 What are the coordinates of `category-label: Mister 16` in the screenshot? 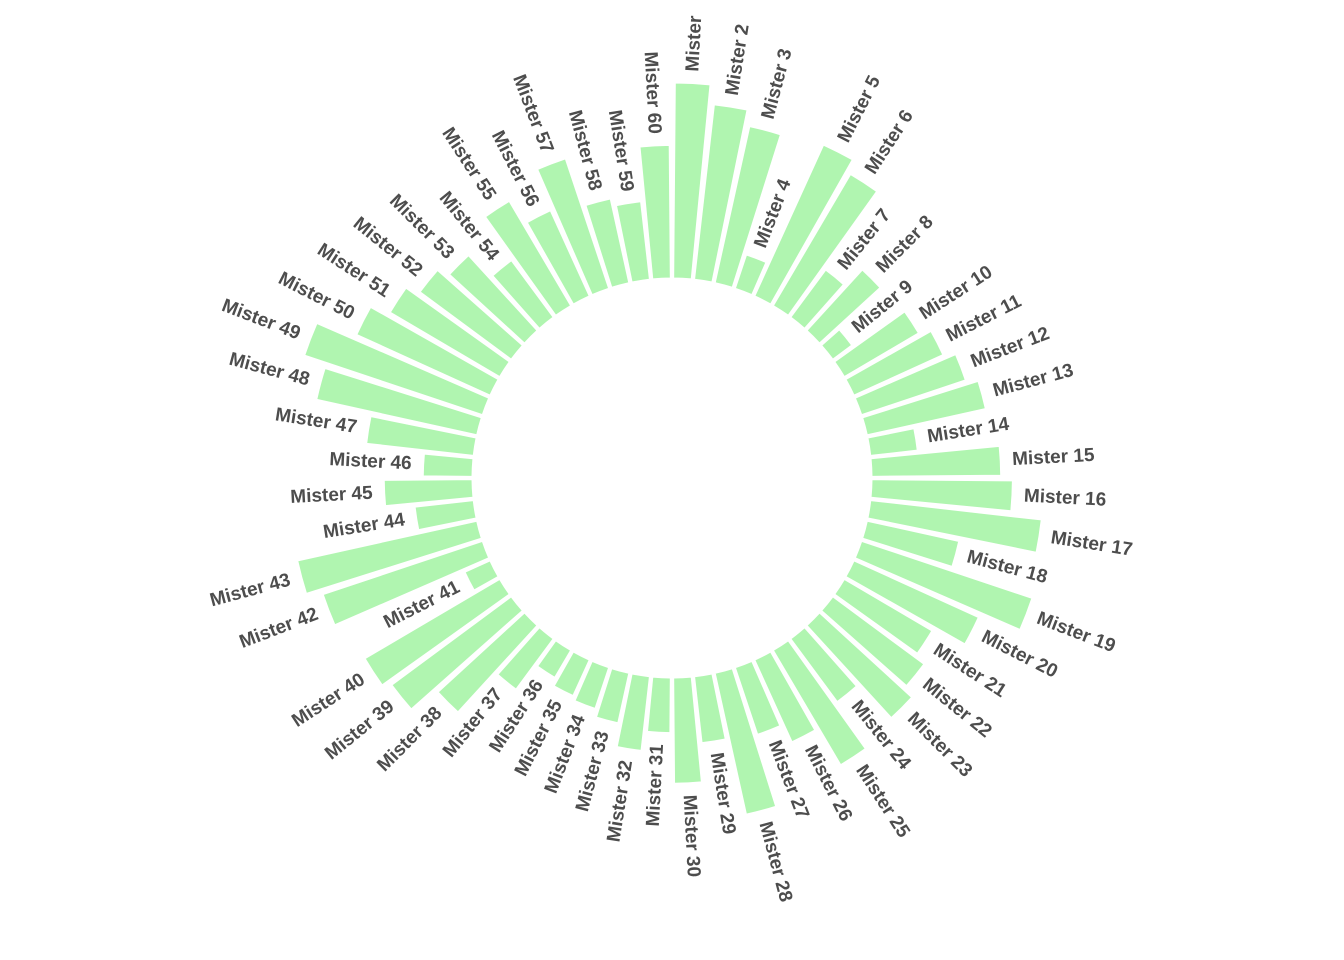 It's located at (1064, 497).